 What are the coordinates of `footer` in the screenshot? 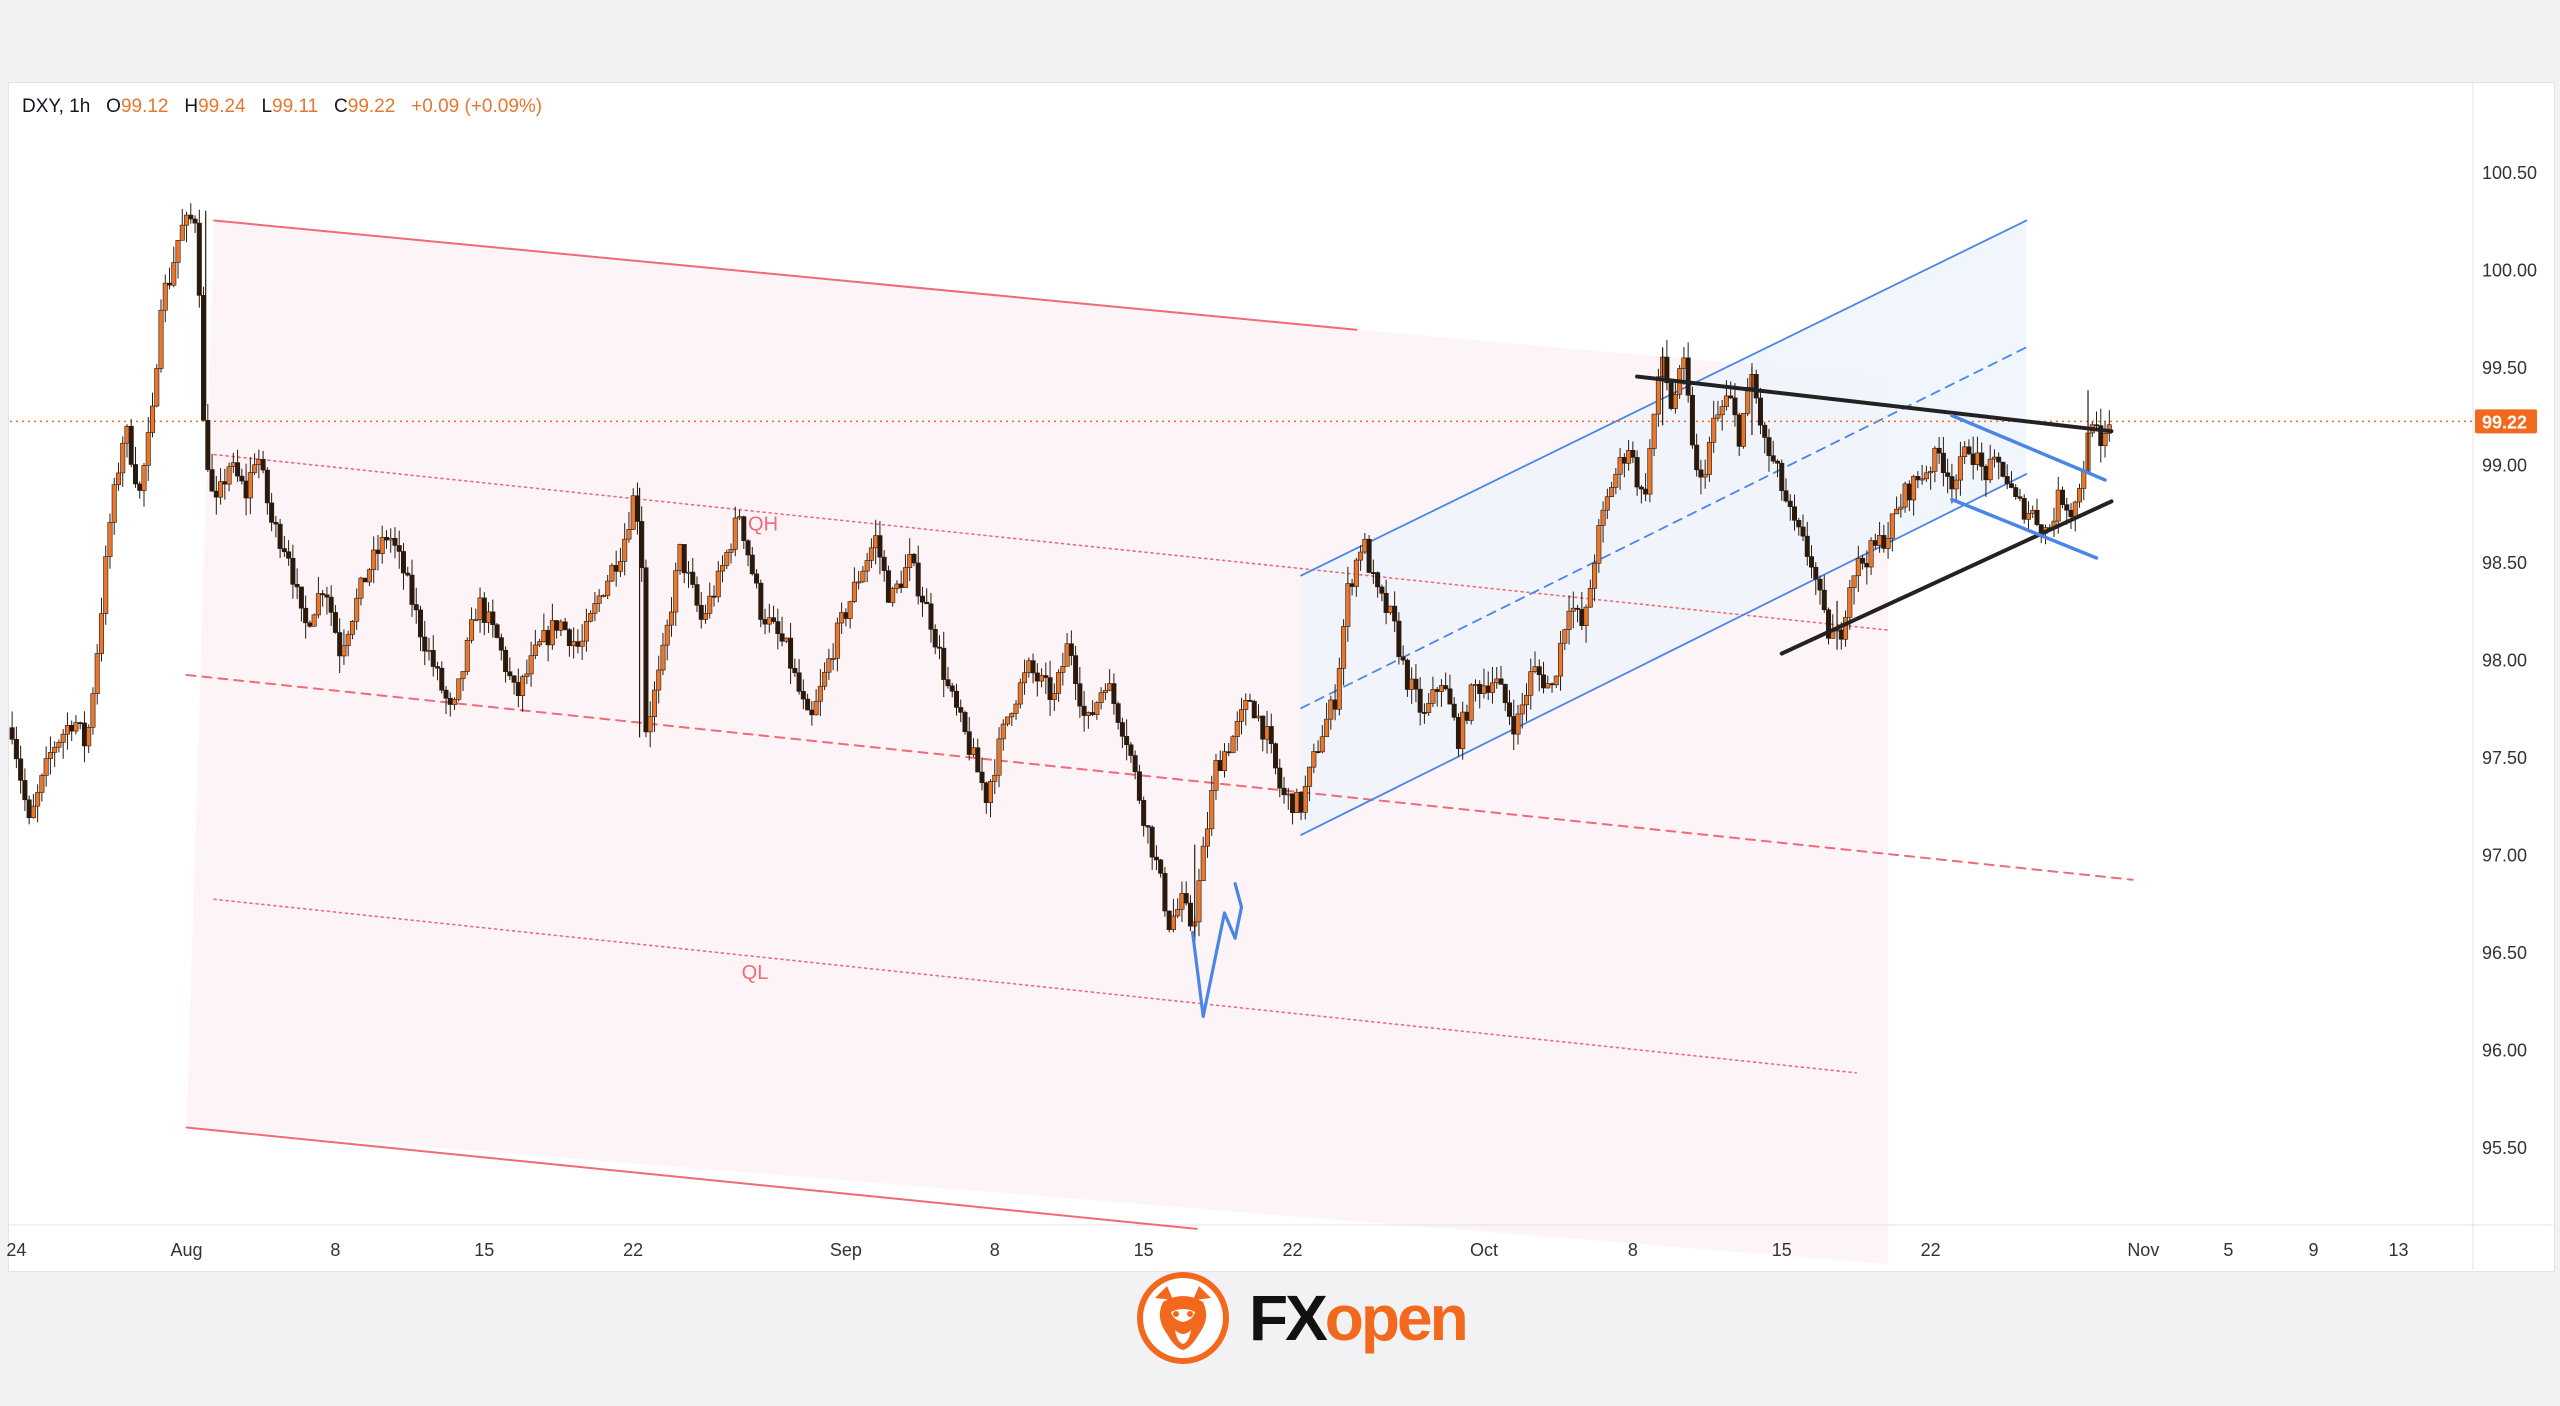 It's located at (1280, 1339).